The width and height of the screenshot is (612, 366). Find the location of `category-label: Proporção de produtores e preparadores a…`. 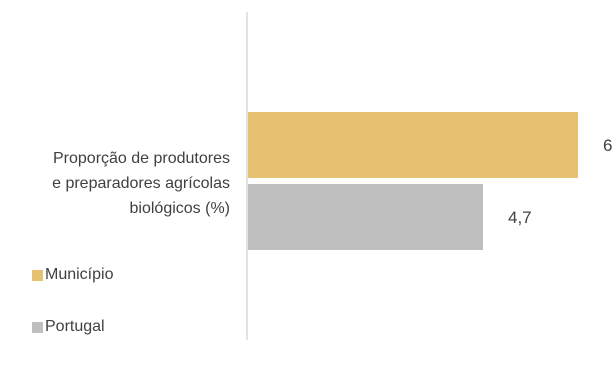

category-label: Proporção de produtores e preparadores a… is located at coordinates (119, 183).